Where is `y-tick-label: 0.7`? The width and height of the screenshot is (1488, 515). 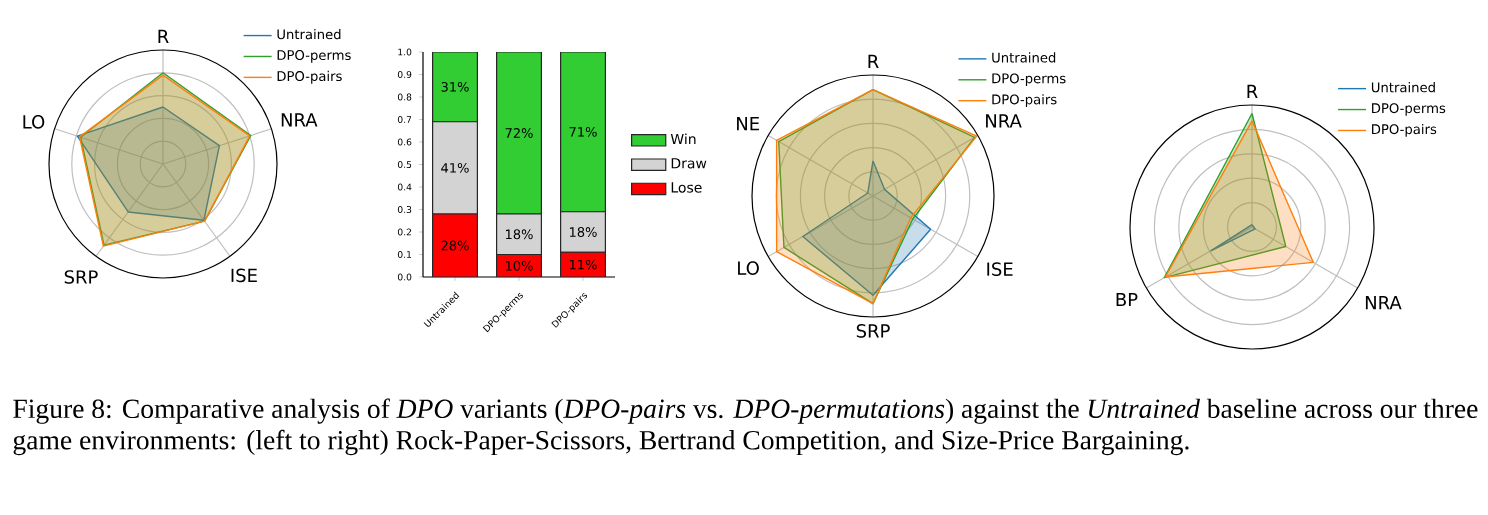 y-tick-label: 0.7 is located at coordinates (404, 119).